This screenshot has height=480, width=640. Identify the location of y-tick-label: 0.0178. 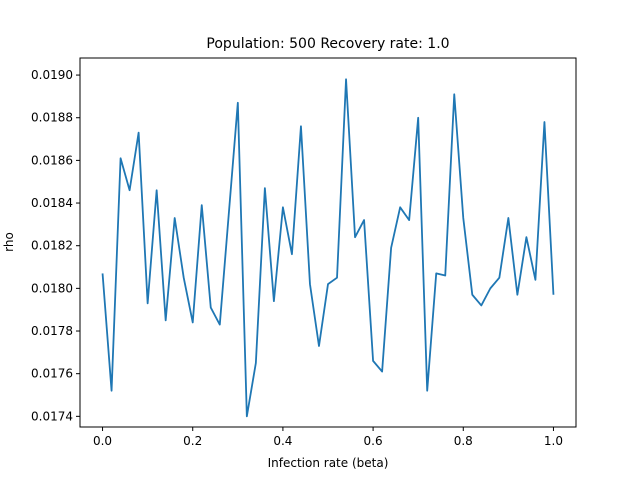
(52, 331).